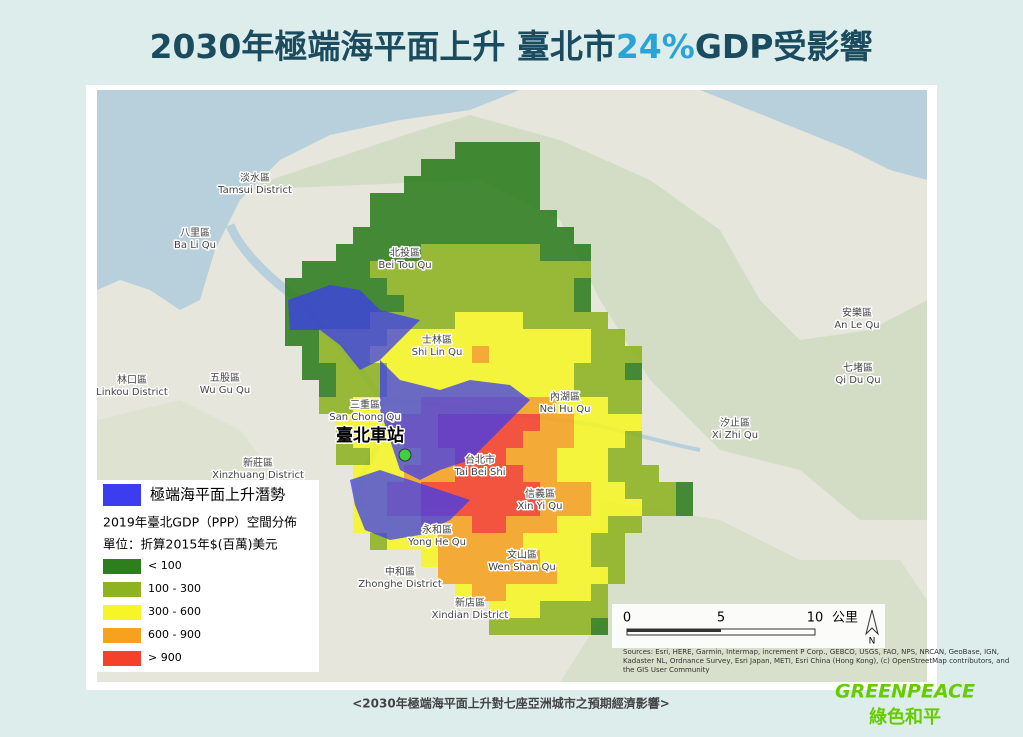  I want to click on legend-label: < 100, so click(165, 565).